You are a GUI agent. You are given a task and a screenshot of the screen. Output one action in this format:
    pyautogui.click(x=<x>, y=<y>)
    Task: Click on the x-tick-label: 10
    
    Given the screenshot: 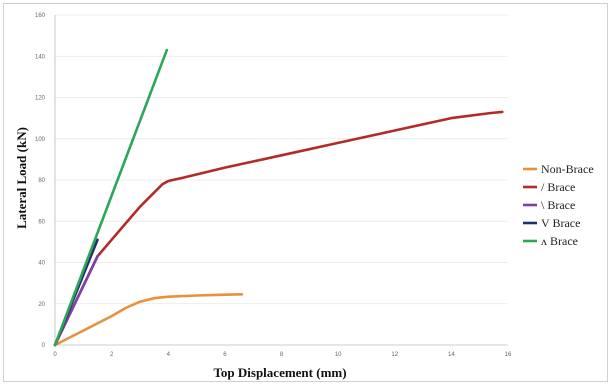 What is the action you would take?
    pyautogui.click(x=338, y=355)
    